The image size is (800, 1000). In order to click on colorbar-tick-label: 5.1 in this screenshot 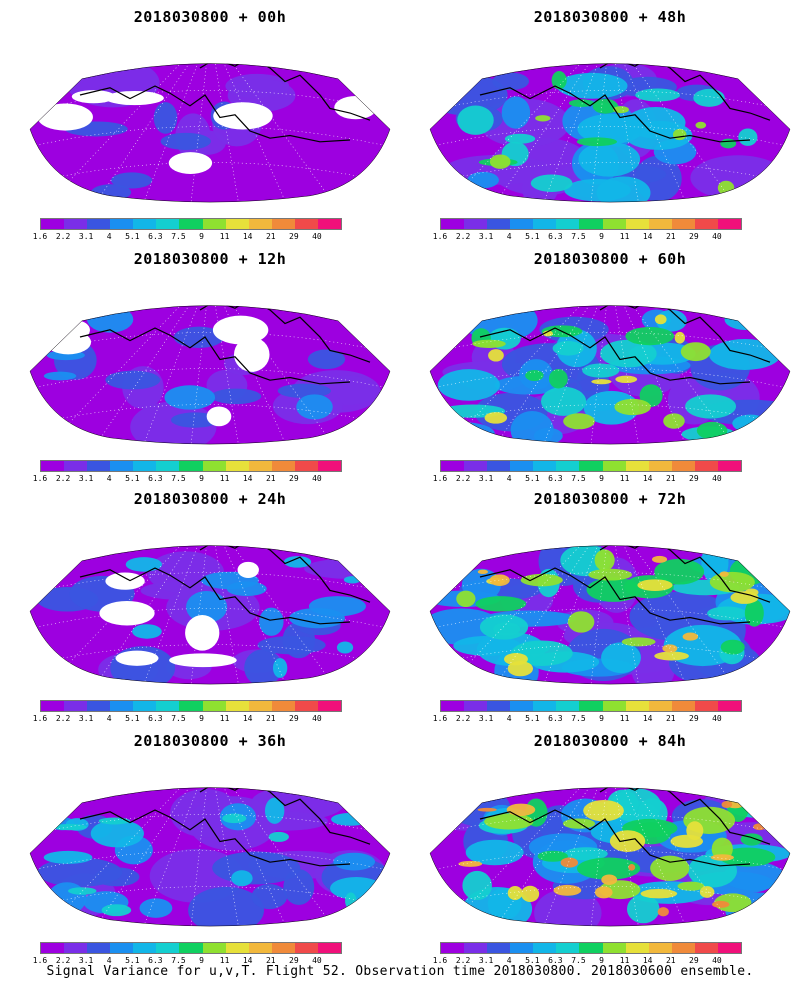, I will do `click(132, 718)`.